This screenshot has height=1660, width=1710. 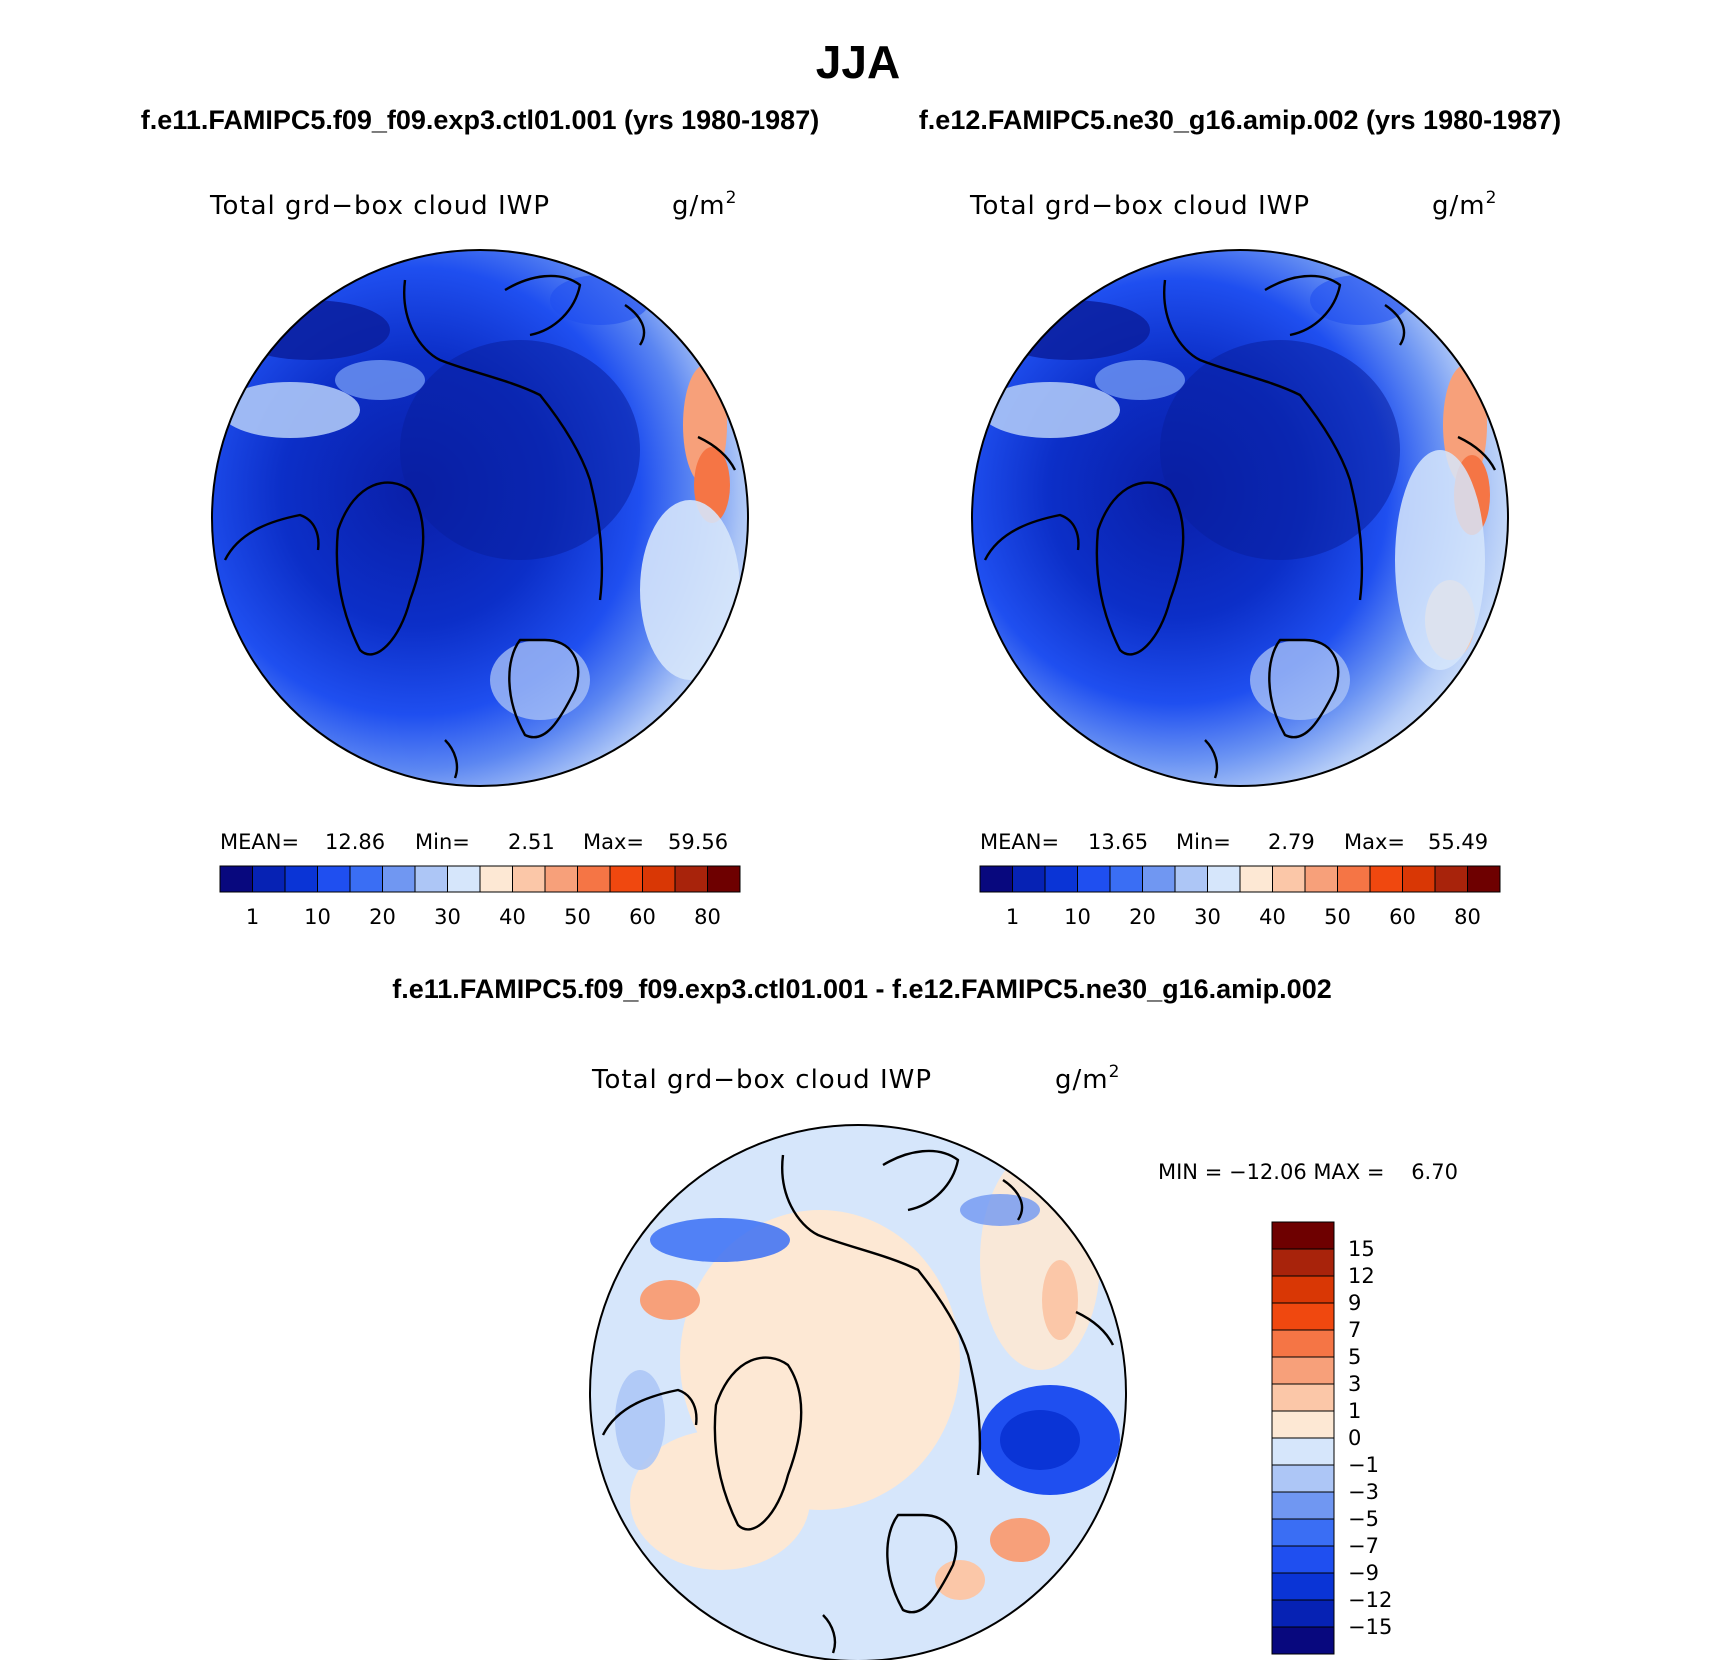 What do you see at coordinates (531, 842) in the screenshot?
I see `case1-min-value: 2.51` at bounding box center [531, 842].